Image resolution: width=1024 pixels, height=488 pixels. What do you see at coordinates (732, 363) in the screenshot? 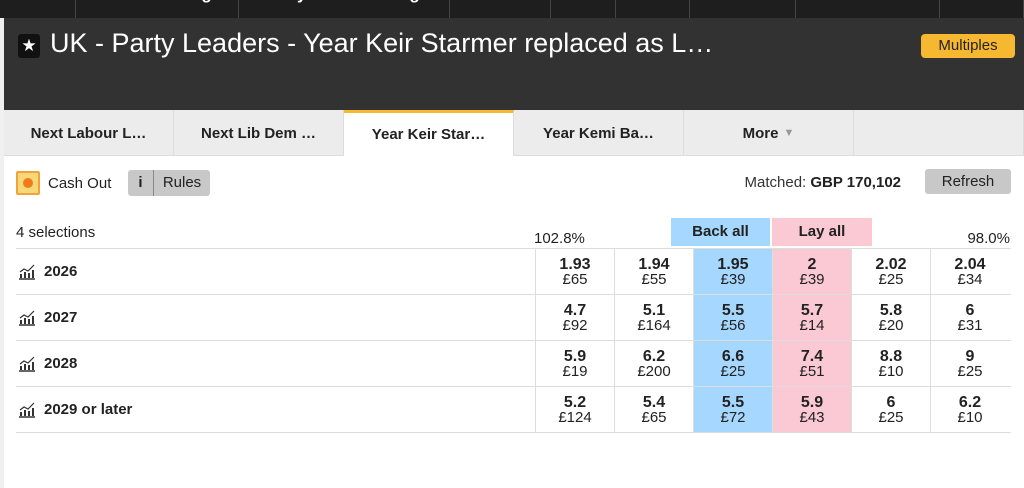
I see `back-price-cell: 6.6 £25` at bounding box center [732, 363].